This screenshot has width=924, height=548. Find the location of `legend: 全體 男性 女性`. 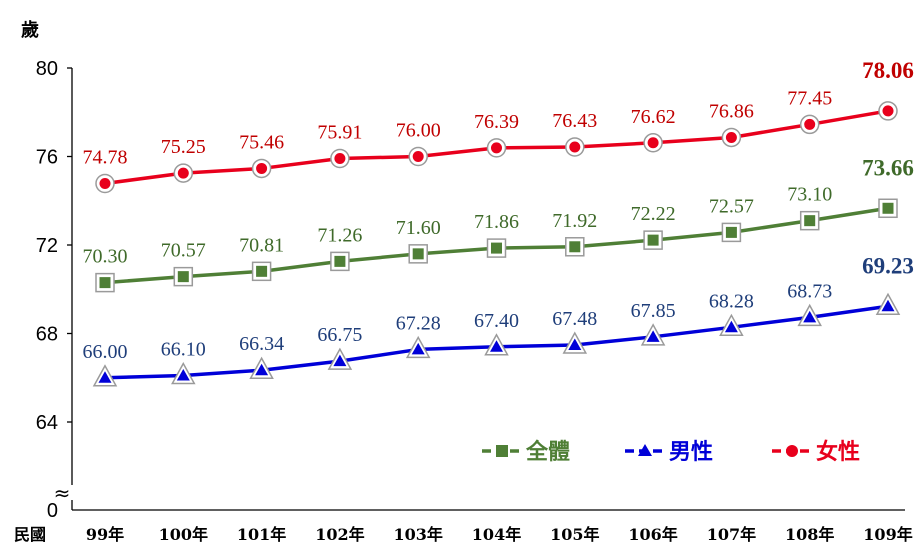

legend: 全體 男性 女性 is located at coordinates (671, 452).